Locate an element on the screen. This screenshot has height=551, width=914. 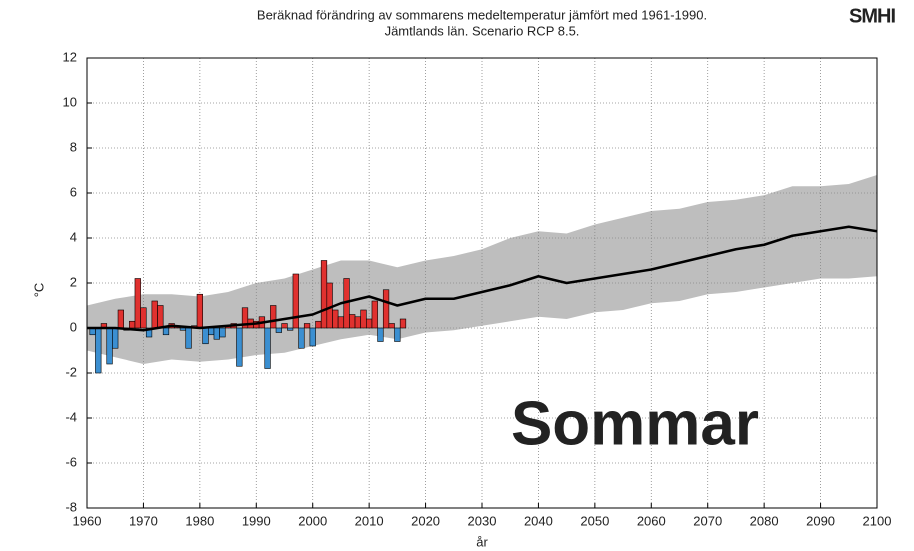
y-tick-label: -6 is located at coordinates (71, 461).